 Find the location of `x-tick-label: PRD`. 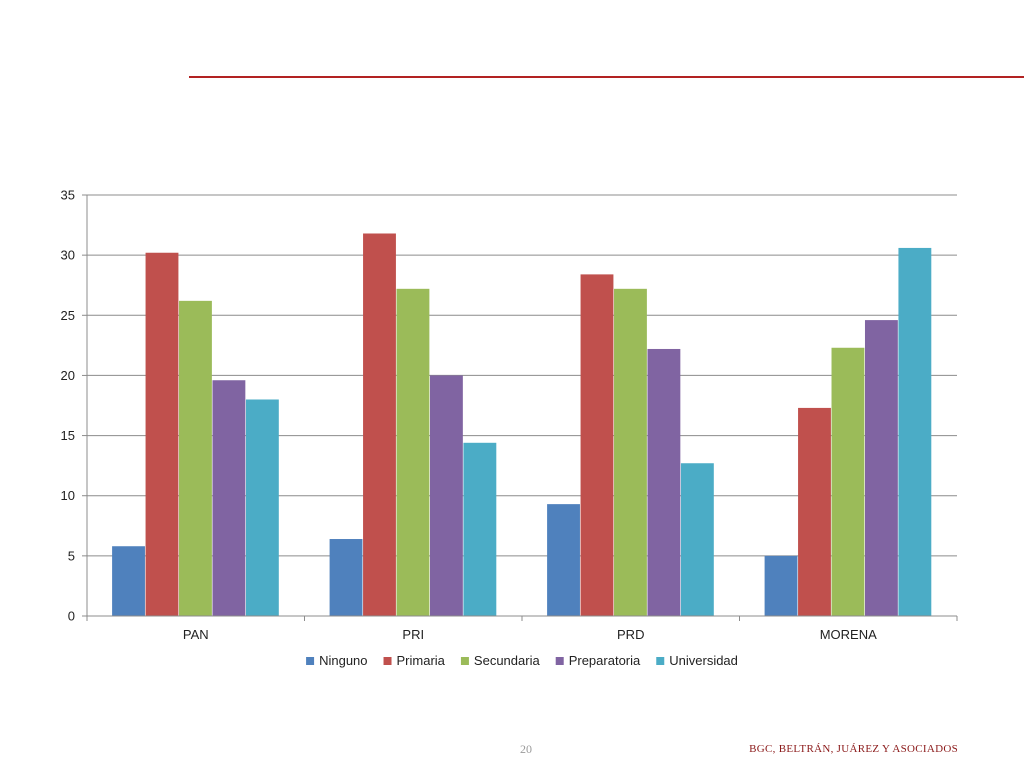

x-tick-label: PRD is located at coordinates (630, 634).